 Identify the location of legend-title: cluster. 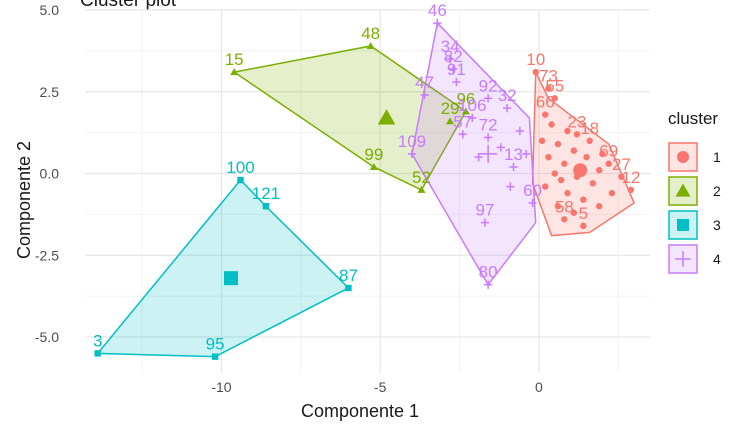
(693, 118).